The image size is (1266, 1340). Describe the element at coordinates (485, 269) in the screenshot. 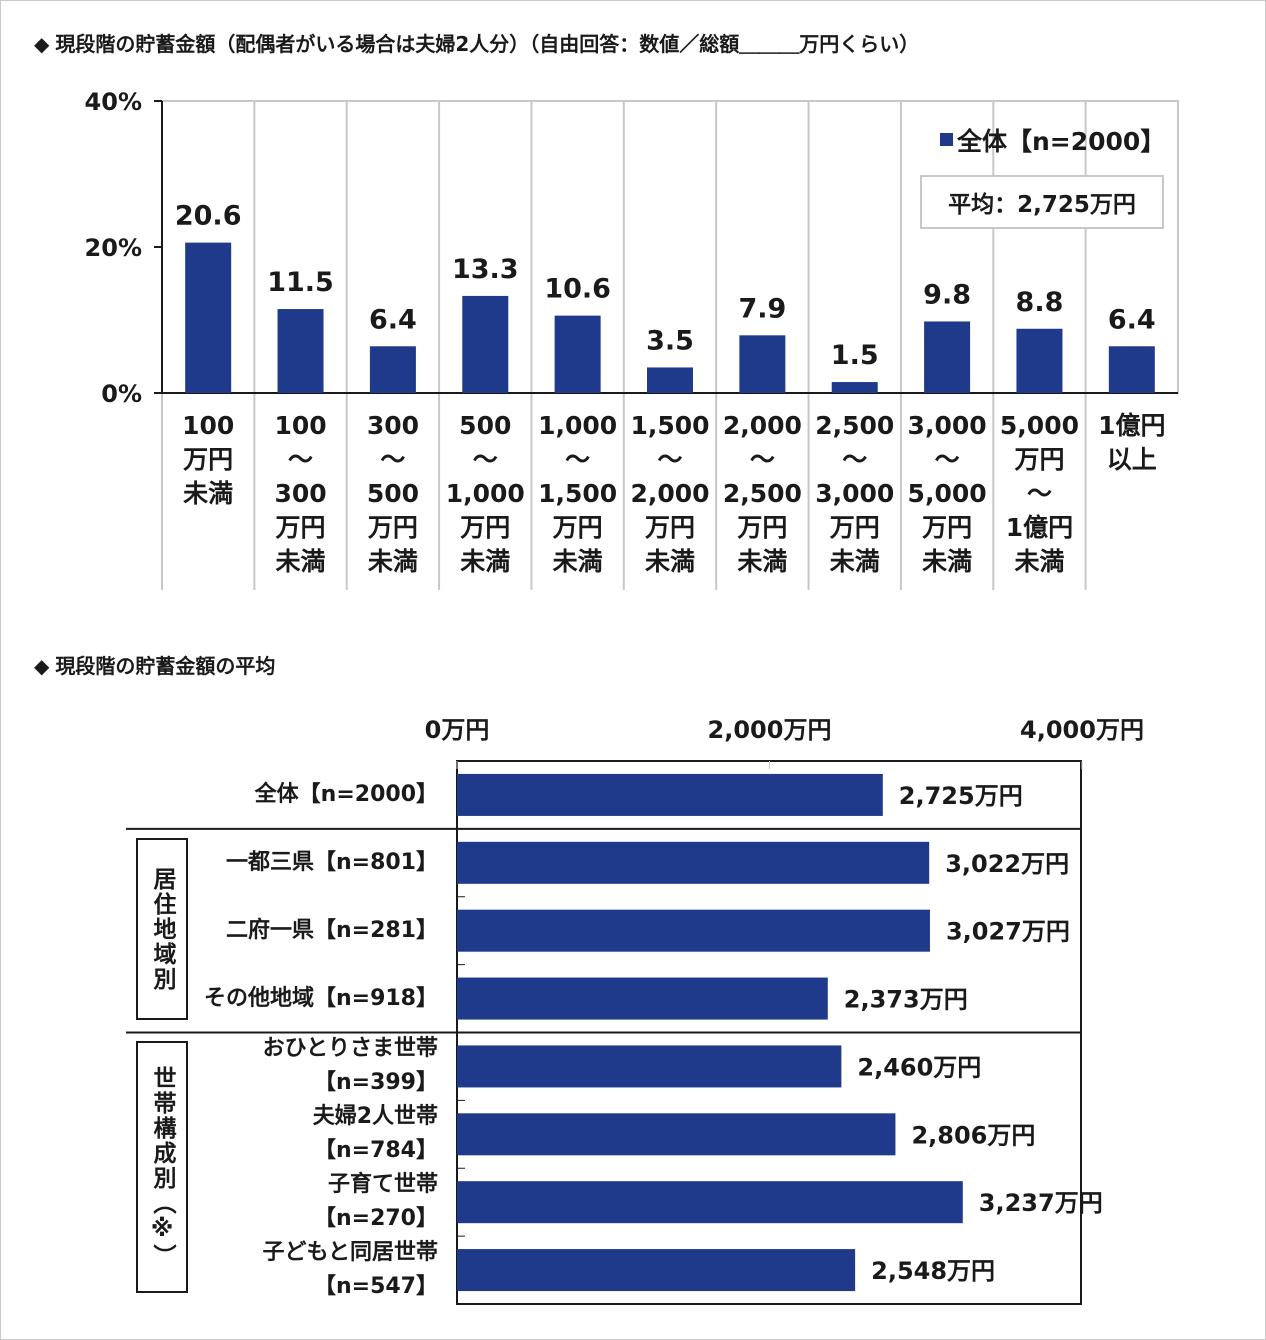

I see `bar-value-label: 13.3` at that location.